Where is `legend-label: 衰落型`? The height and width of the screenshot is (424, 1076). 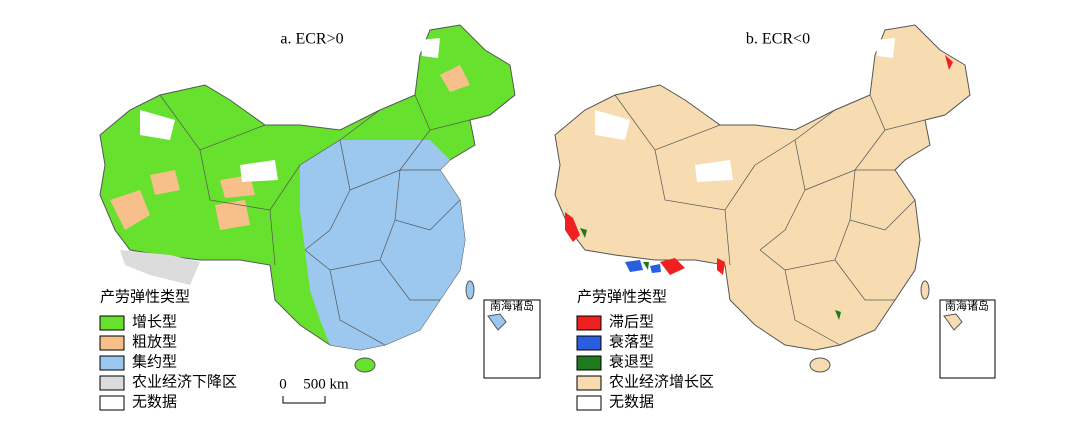
legend-label: 衰落型 is located at coordinates (631, 341).